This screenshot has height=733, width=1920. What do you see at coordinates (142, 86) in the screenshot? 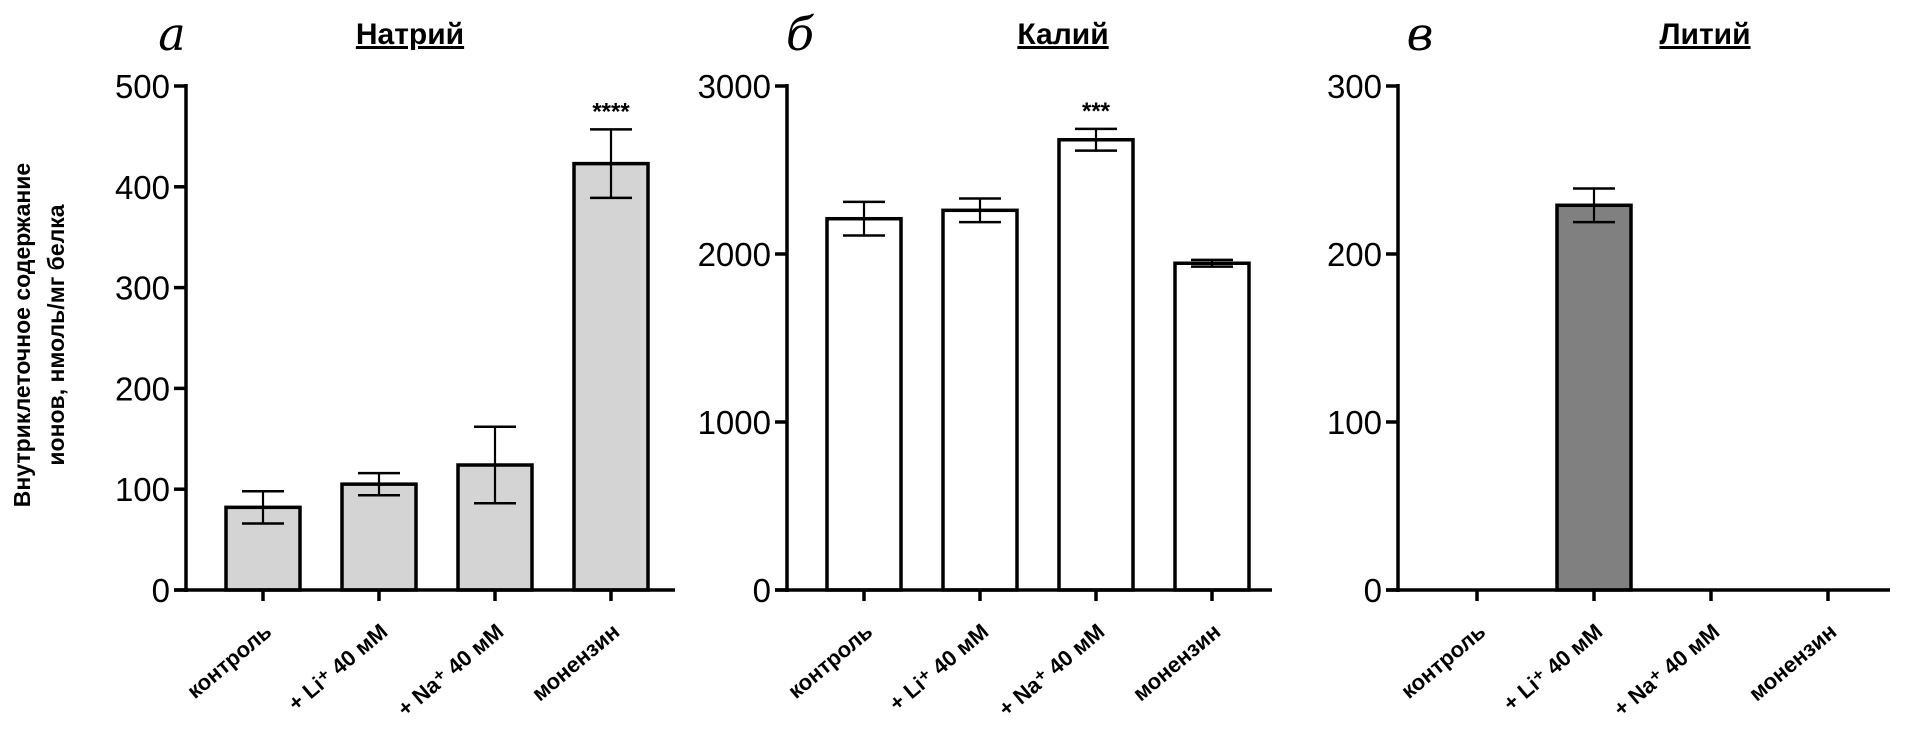
I see `y-tick-label: 500` at bounding box center [142, 86].